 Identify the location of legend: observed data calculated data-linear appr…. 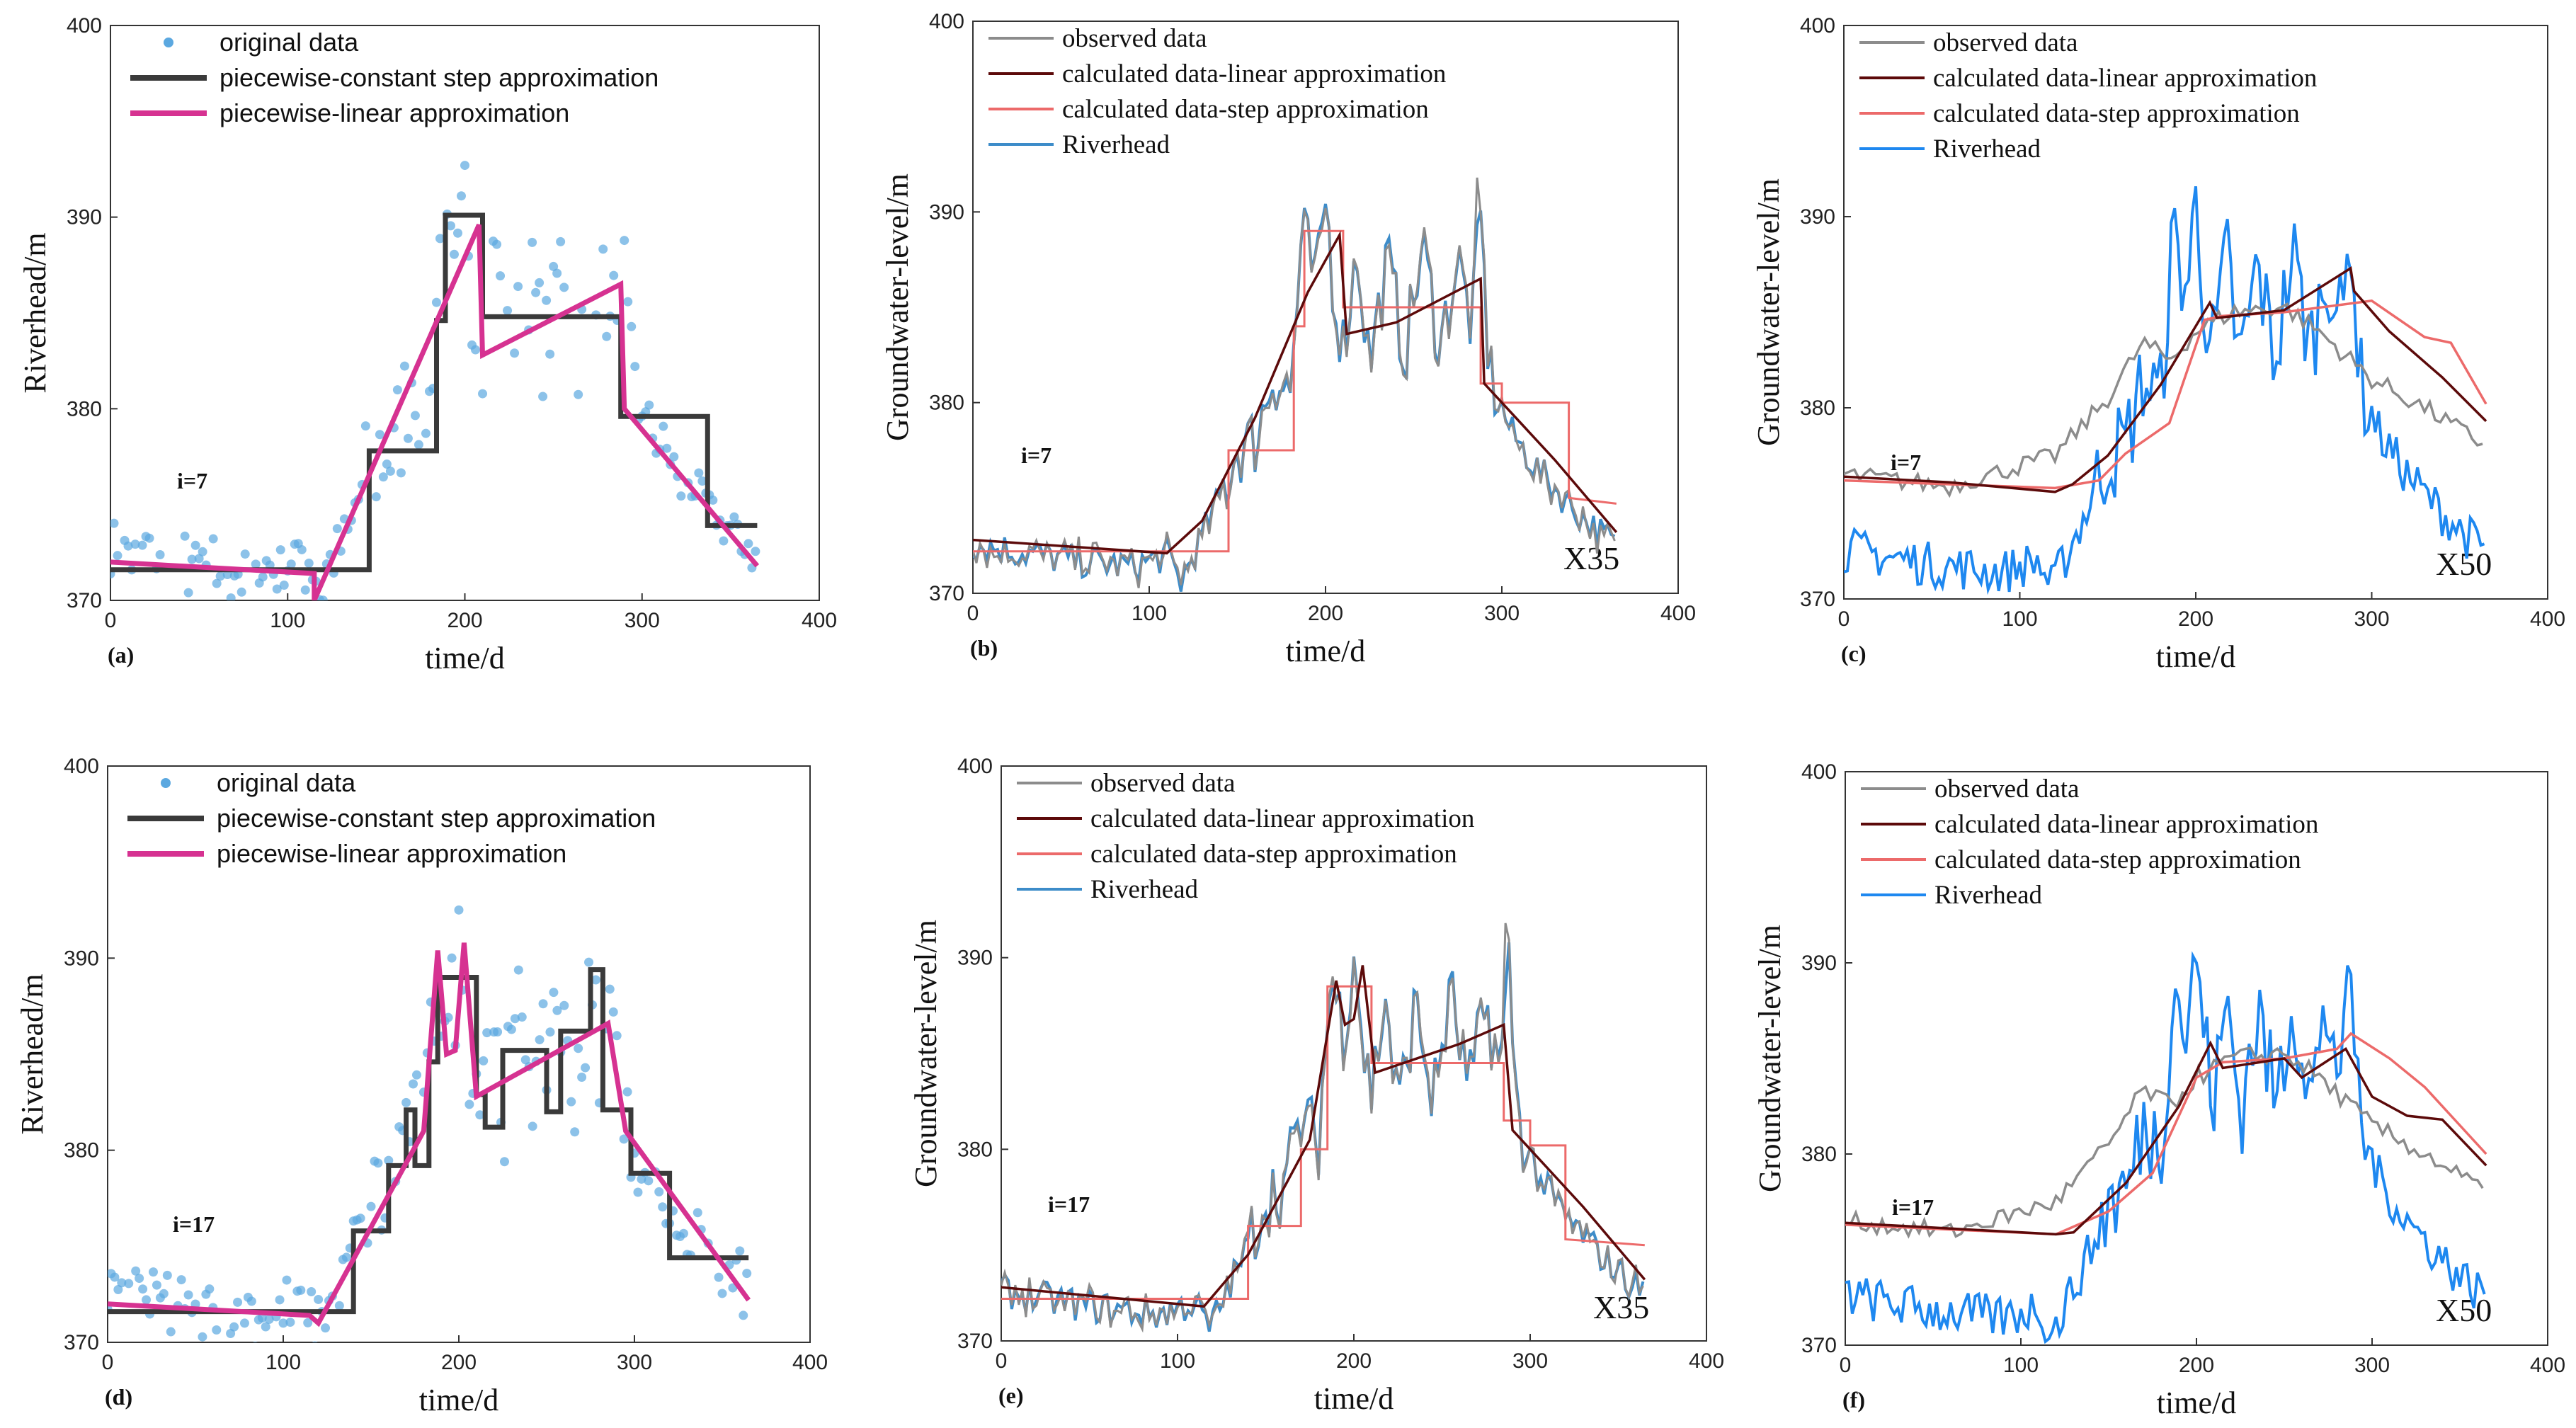
(1217, 91).